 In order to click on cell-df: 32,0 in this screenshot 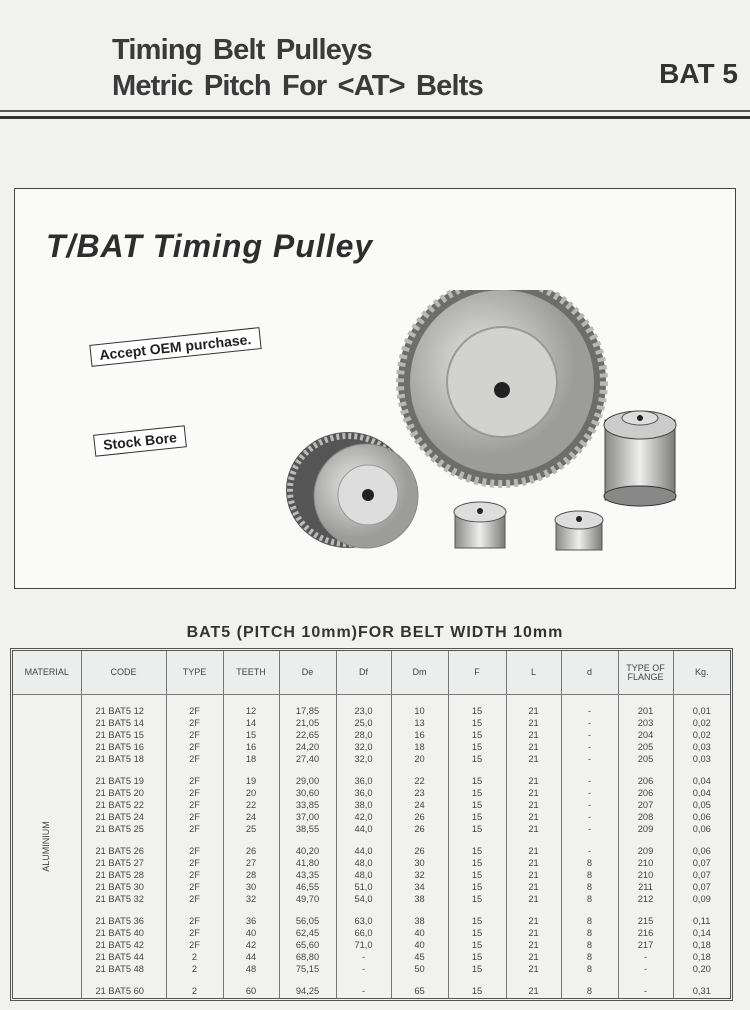, I will do `click(364, 747)`.